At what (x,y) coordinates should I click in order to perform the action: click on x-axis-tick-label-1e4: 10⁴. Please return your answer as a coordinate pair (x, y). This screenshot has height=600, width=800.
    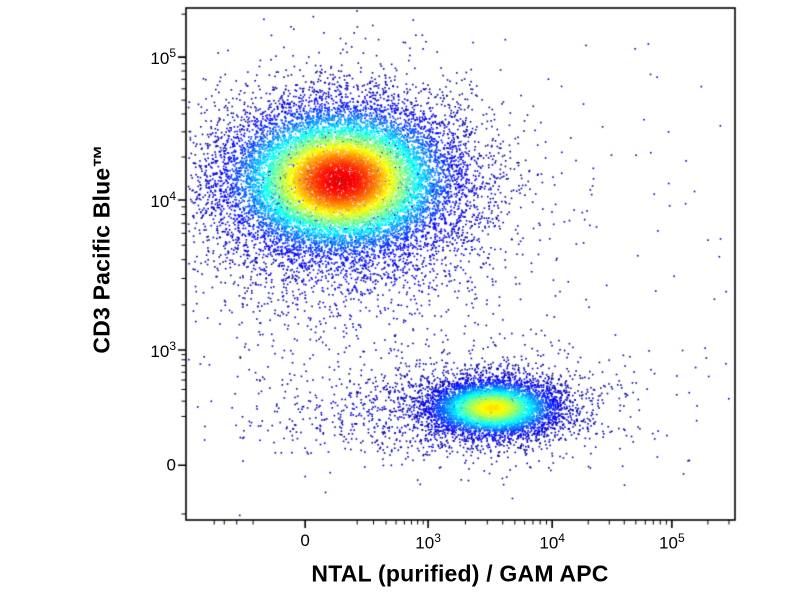
    Looking at the image, I should click on (552, 542).